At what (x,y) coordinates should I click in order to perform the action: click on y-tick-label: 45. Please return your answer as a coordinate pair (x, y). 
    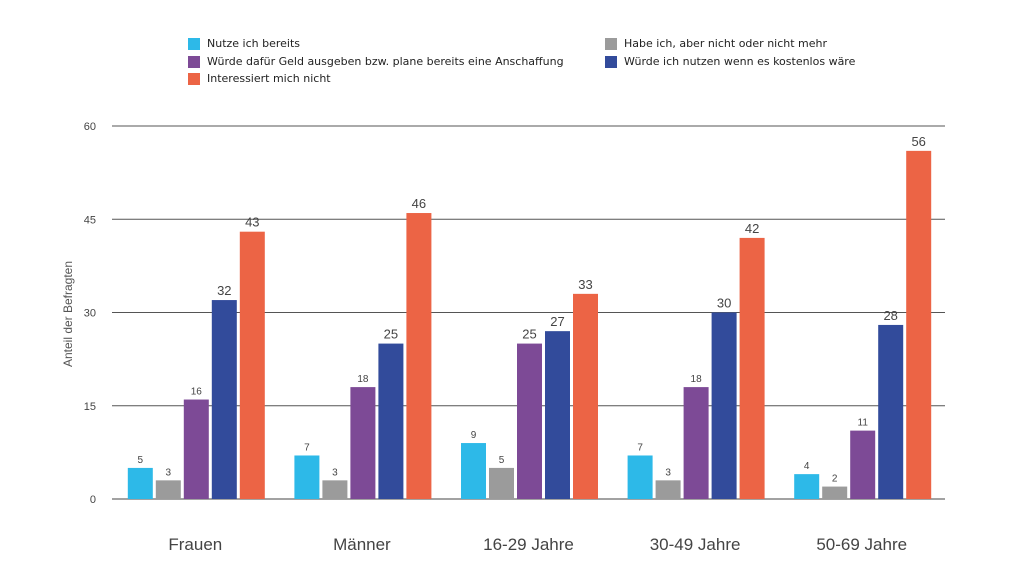
    Looking at the image, I should click on (90, 220).